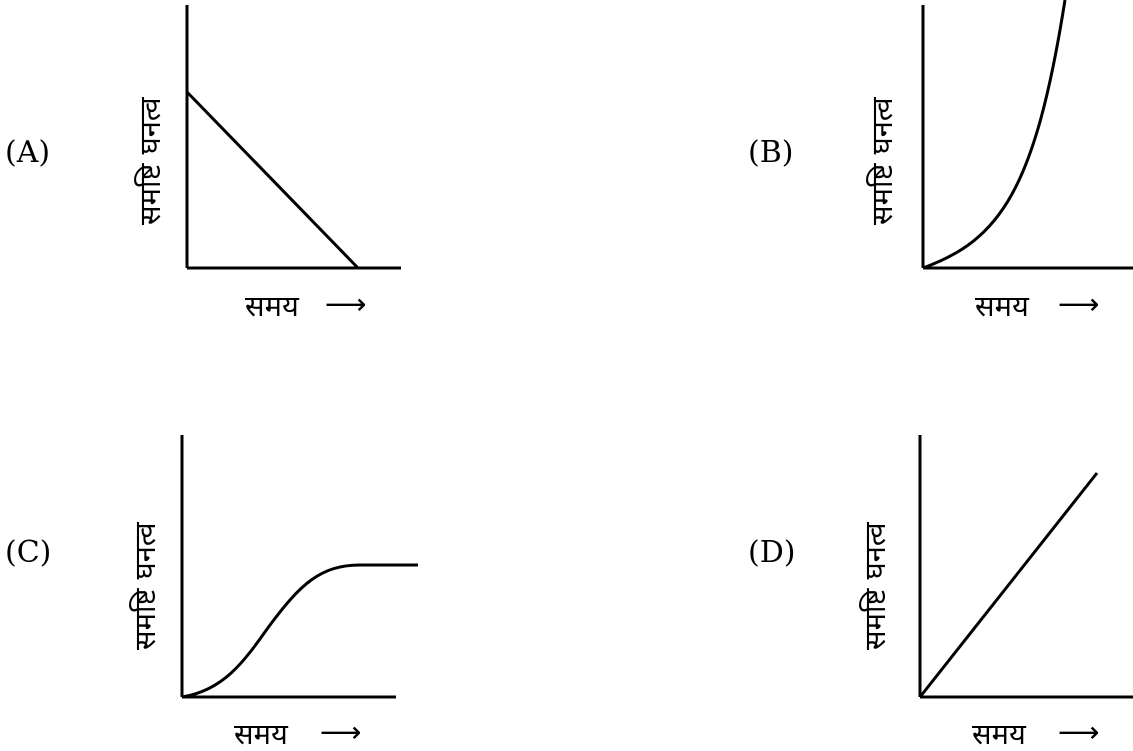 The height and width of the screenshot is (751, 1133). Describe the element at coordinates (999, 734) in the screenshot. I see `x-axis-label-d: समय` at that location.